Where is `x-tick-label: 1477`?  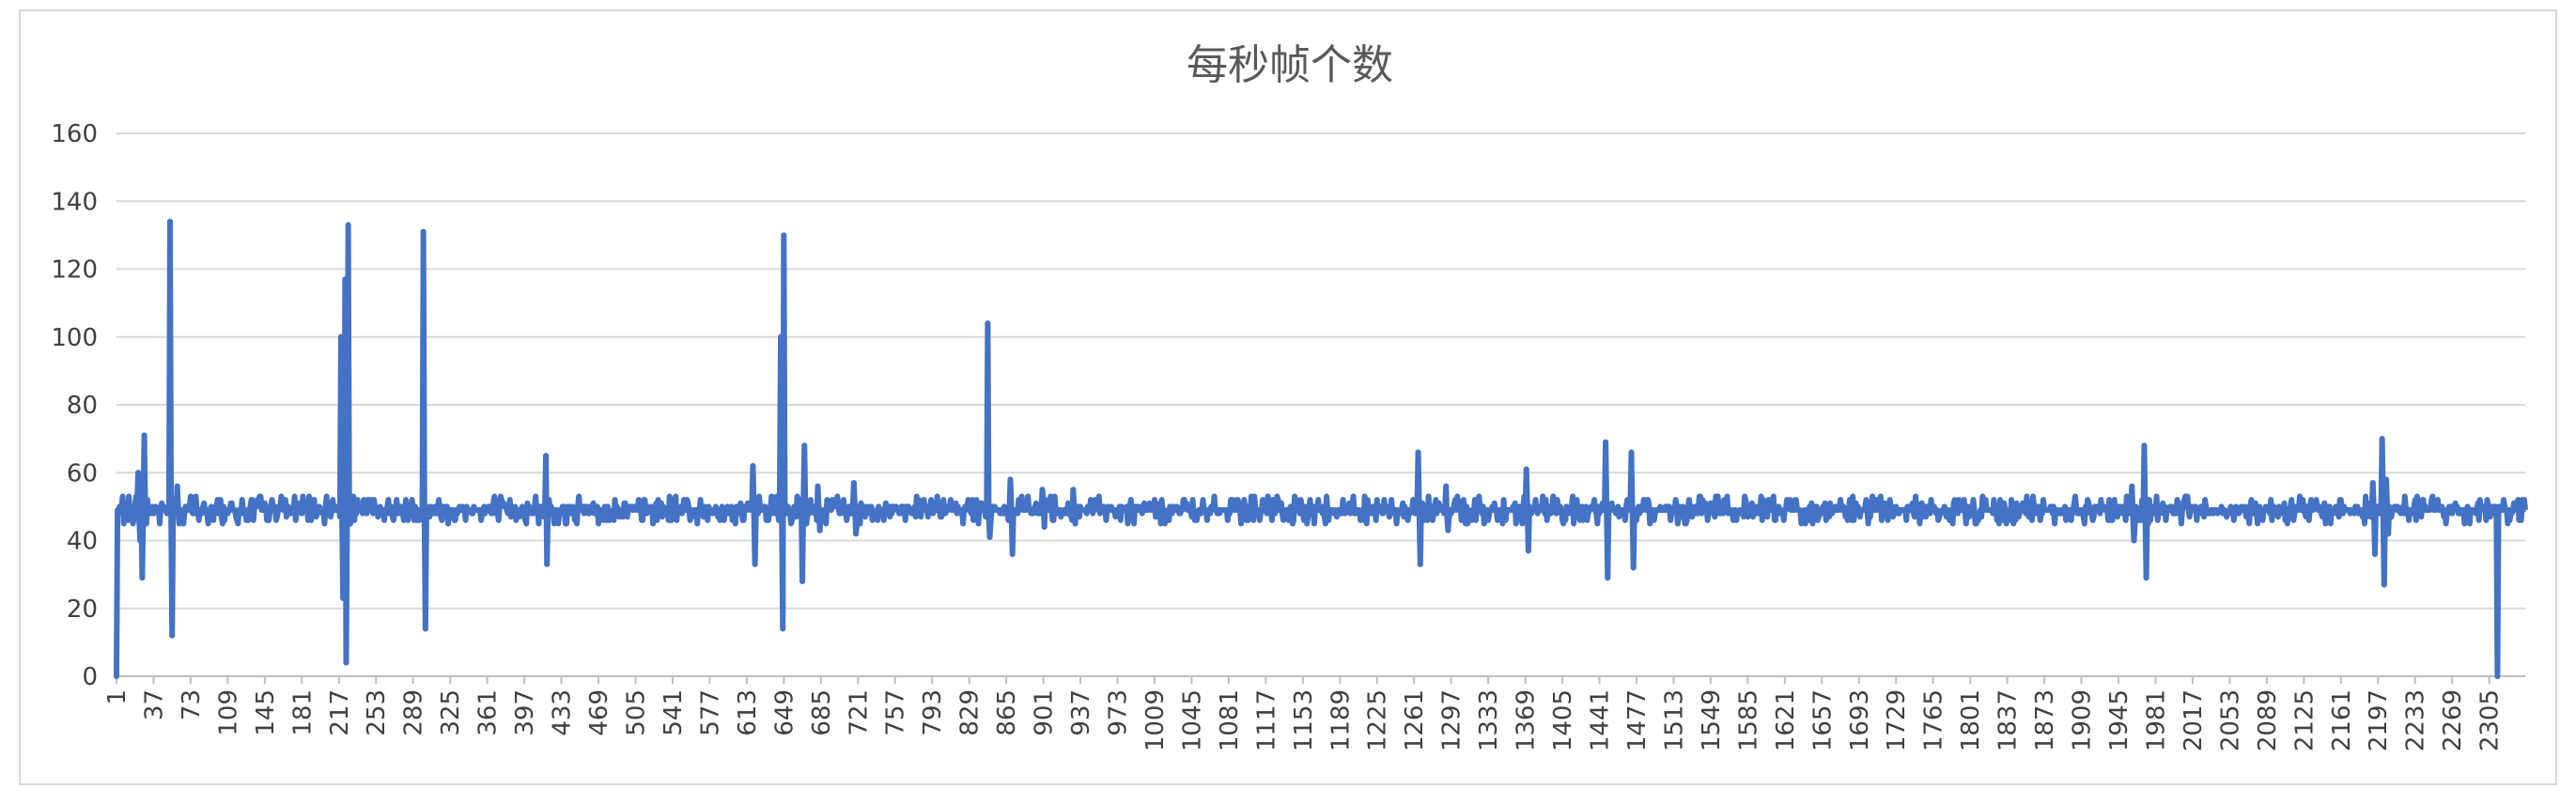 x-tick-label: 1477 is located at coordinates (1638, 720).